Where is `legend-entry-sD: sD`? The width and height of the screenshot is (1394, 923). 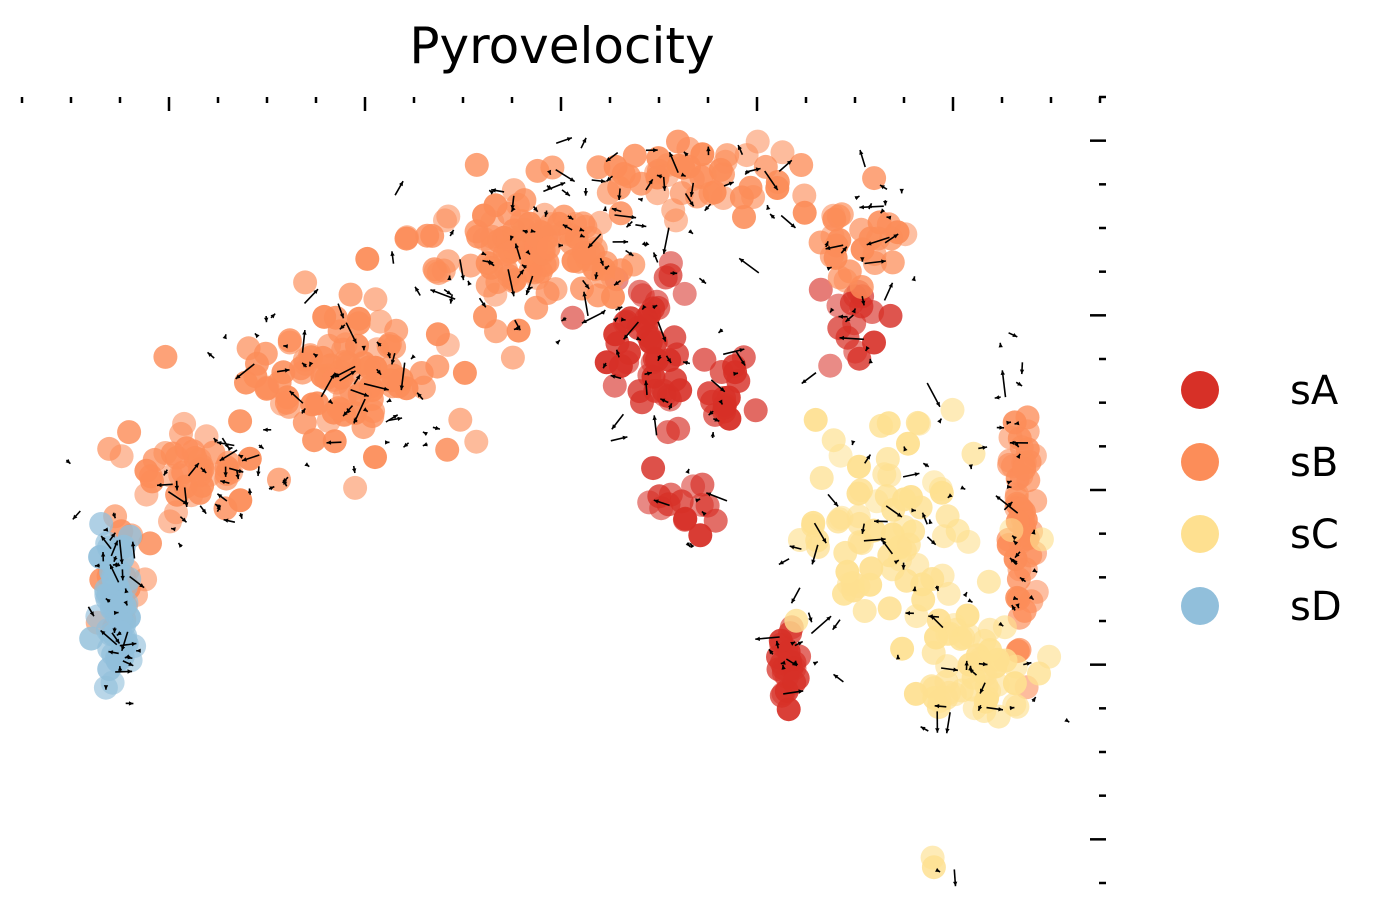 legend-entry-sD: sD is located at coordinates (1261, 607).